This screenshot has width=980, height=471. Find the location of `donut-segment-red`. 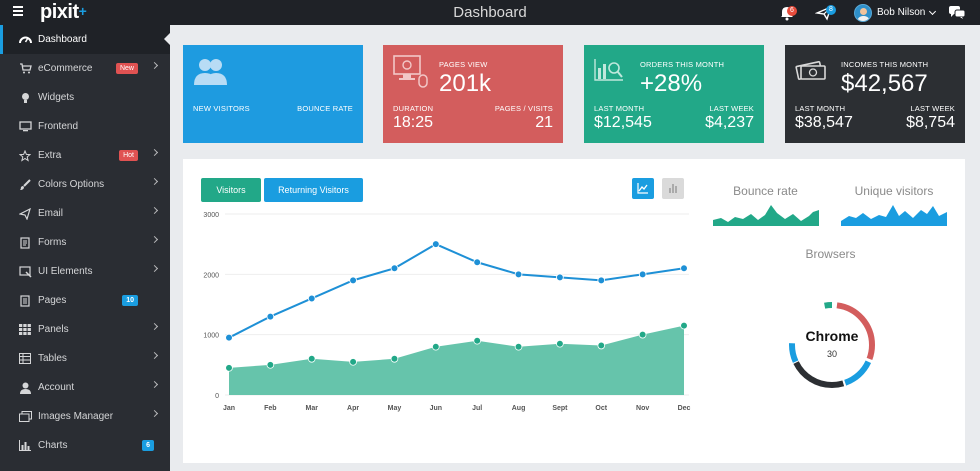

donut-segment-red is located at coordinates (832, 345).